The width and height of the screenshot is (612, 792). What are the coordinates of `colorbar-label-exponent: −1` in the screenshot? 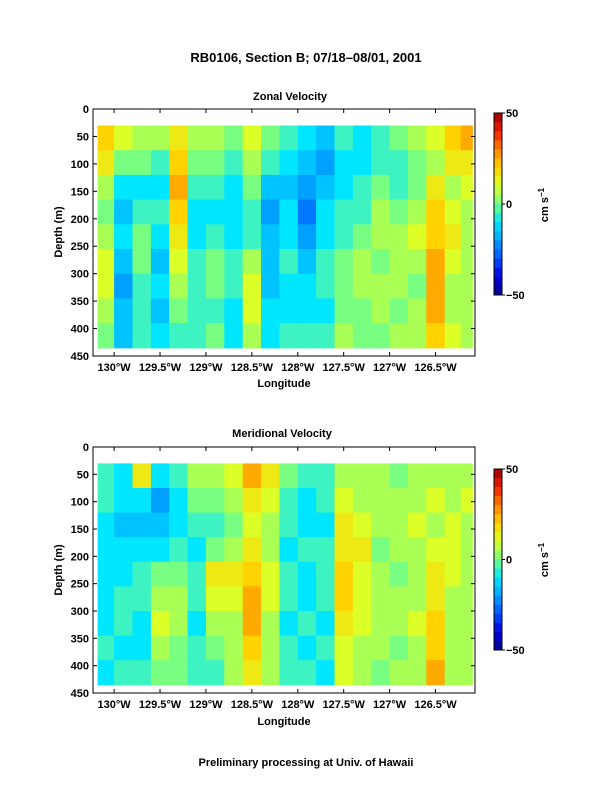 It's located at (541, 547).